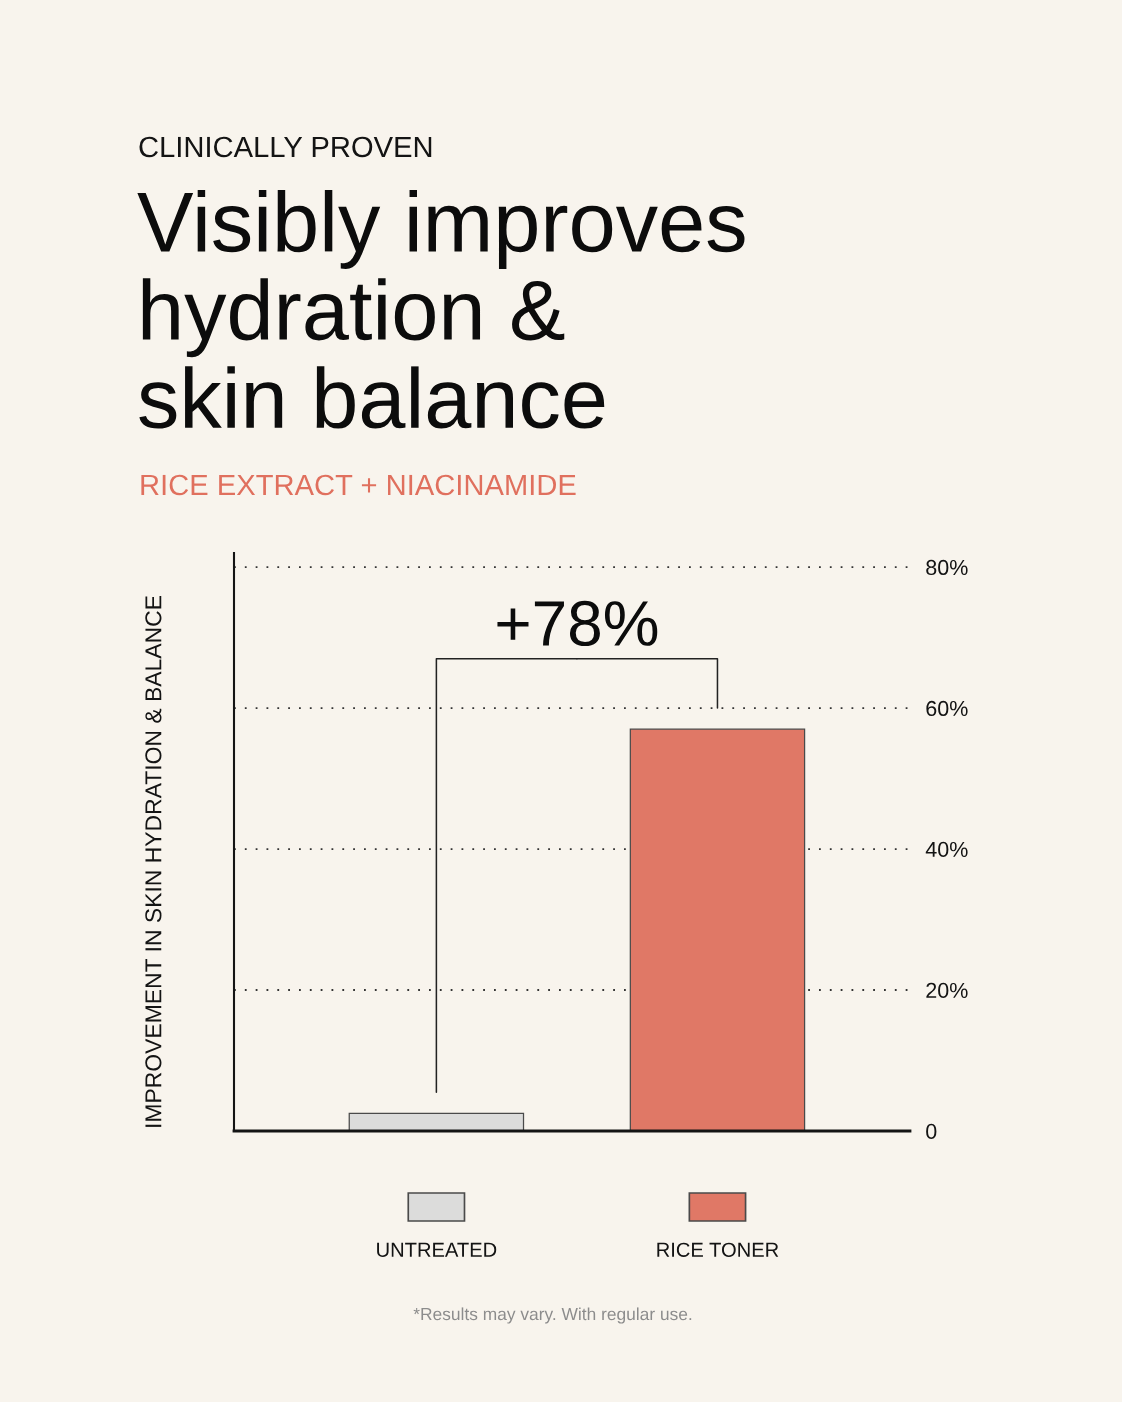  What do you see at coordinates (552, 1315) in the screenshot?
I see `text: *Results may vary. With regular use.` at bounding box center [552, 1315].